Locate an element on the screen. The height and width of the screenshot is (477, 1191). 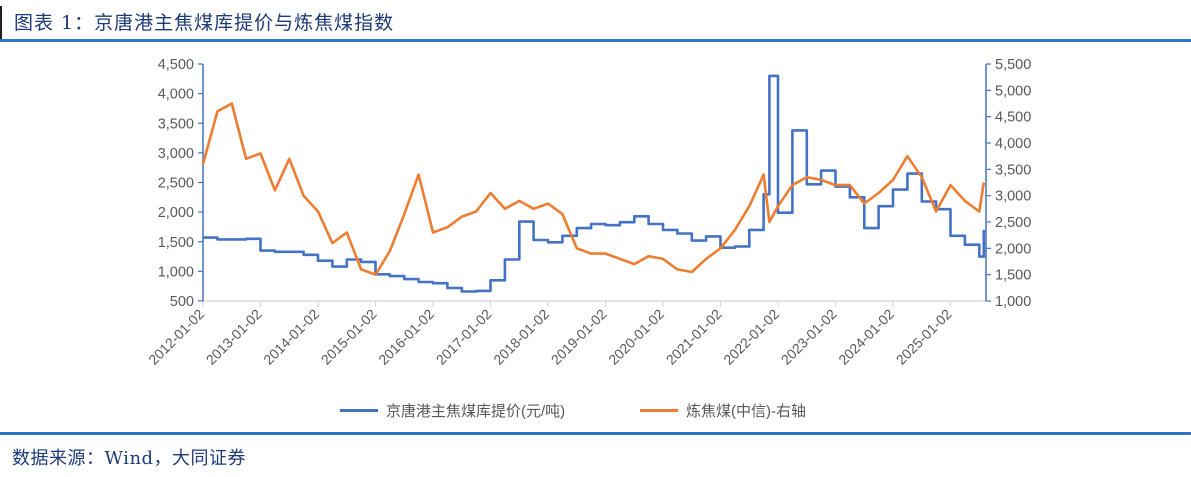
x-tick-label: 2017-01-02 is located at coordinates (464, 337).